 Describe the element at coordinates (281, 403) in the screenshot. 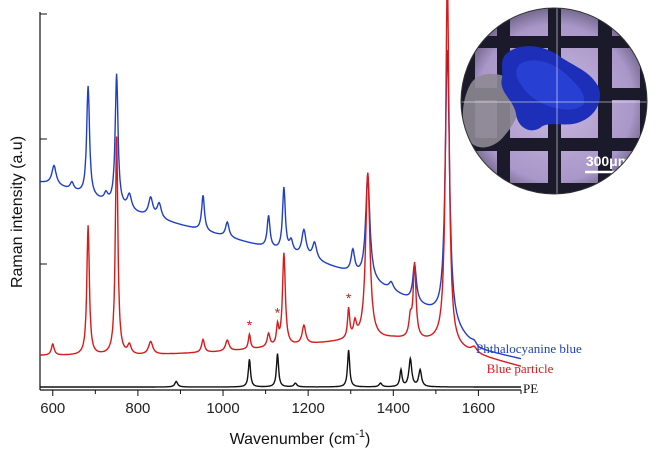

I see `x-axis-ticks: 600 800 1000 1200 1400 1600` at that location.